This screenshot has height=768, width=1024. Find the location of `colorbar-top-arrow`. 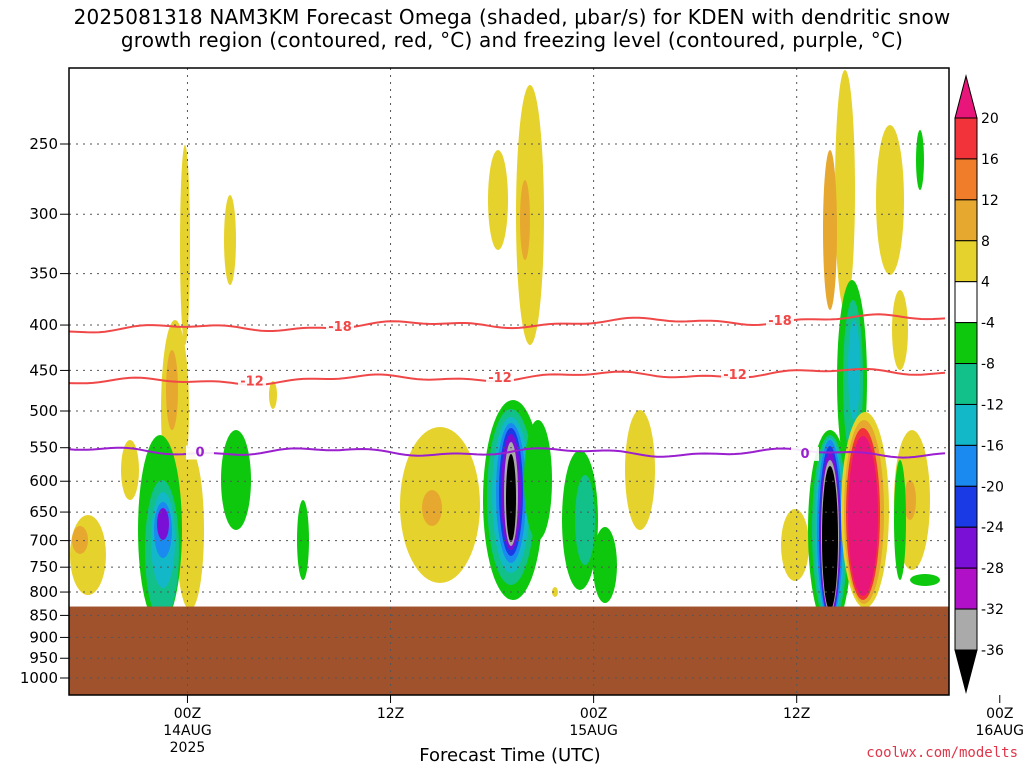

colorbar-top-arrow is located at coordinates (966, 96).